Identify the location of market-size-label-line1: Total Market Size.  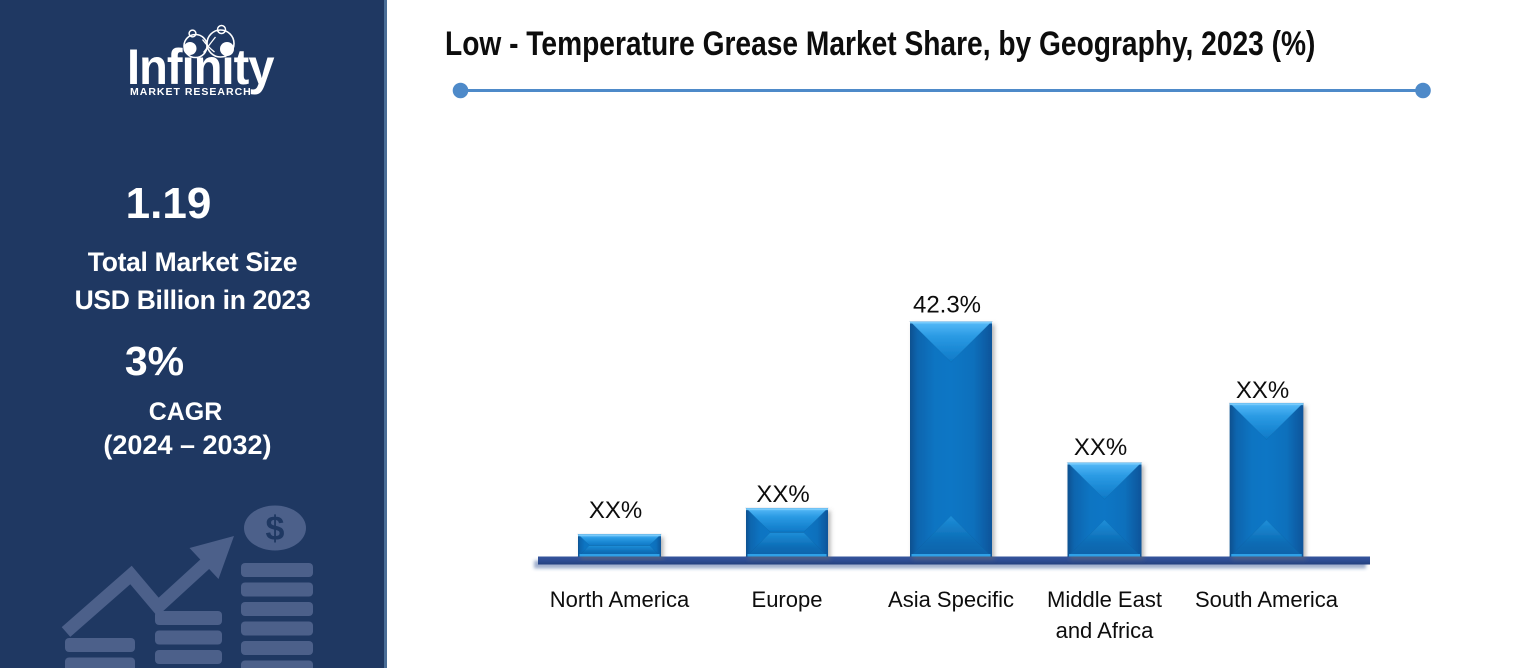
(192, 262).